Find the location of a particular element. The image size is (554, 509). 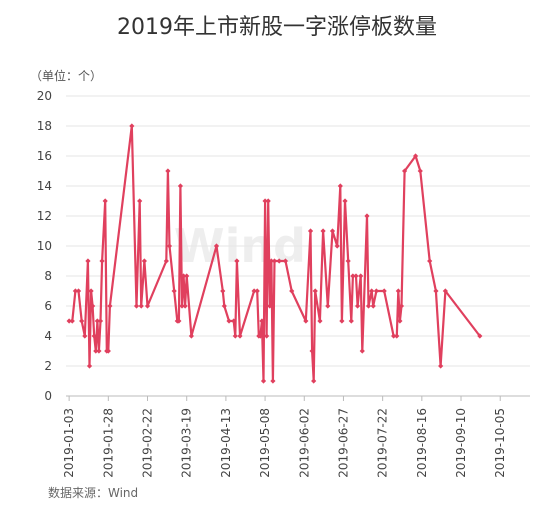

x-tick-label: 2019-10-05 is located at coordinates (500, 443).